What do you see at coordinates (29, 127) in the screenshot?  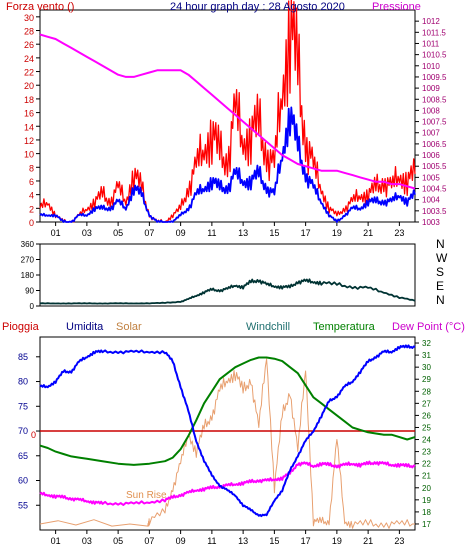 I see `left-tick-label: 14` at bounding box center [29, 127].